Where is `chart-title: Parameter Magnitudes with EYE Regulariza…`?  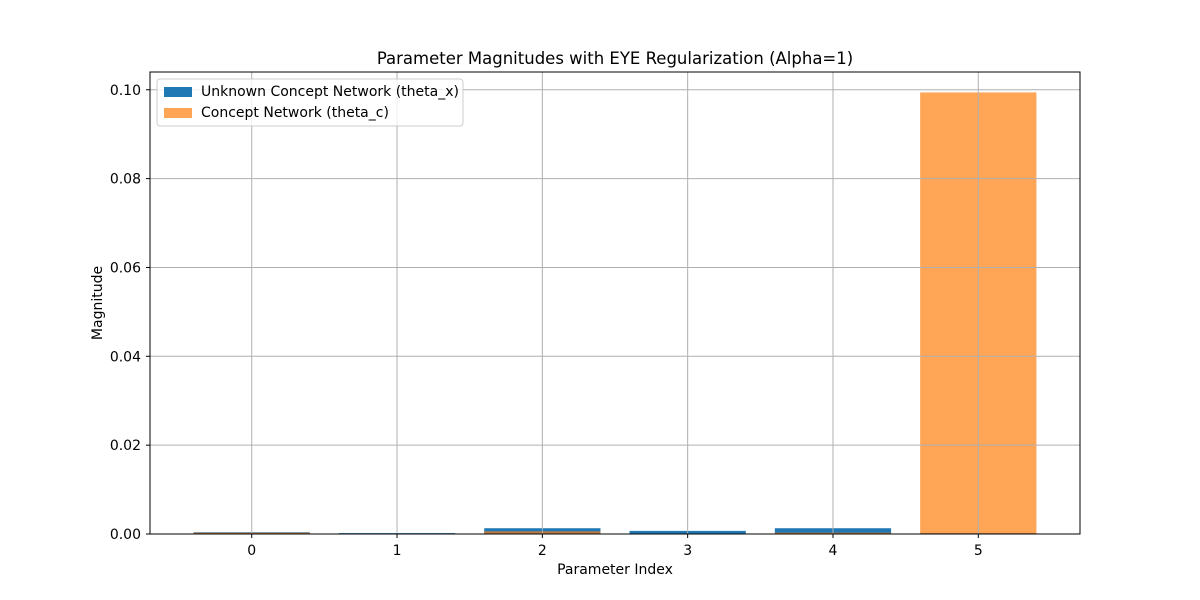
chart-title: Parameter Magnitudes with EYE Regulariza… is located at coordinates (615, 58).